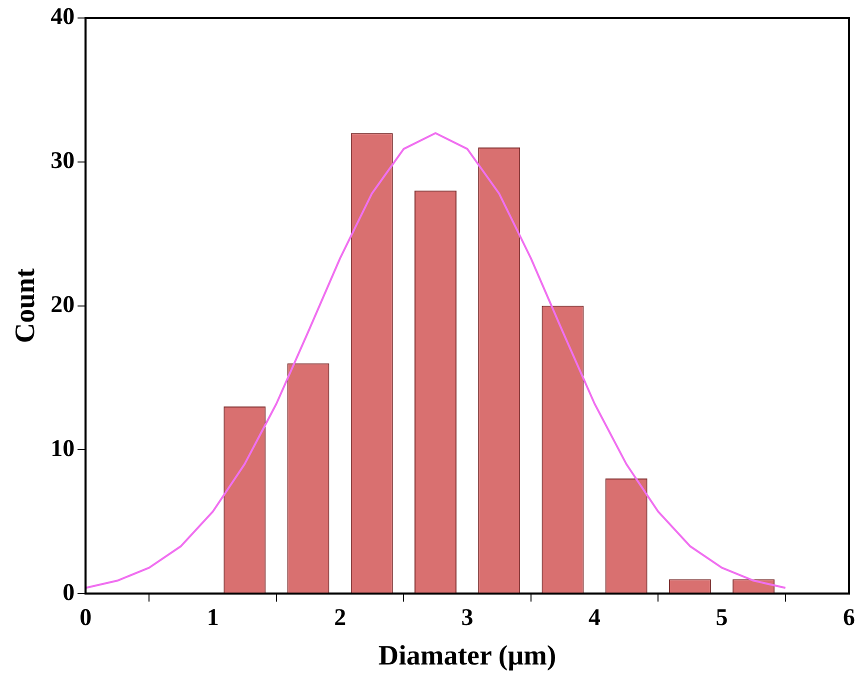 The height and width of the screenshot is (686, 863). What do you see at coordinates (26, 306) in the screenshot?
I see `y-axis-title: Count` at bounding box center [26, 306].